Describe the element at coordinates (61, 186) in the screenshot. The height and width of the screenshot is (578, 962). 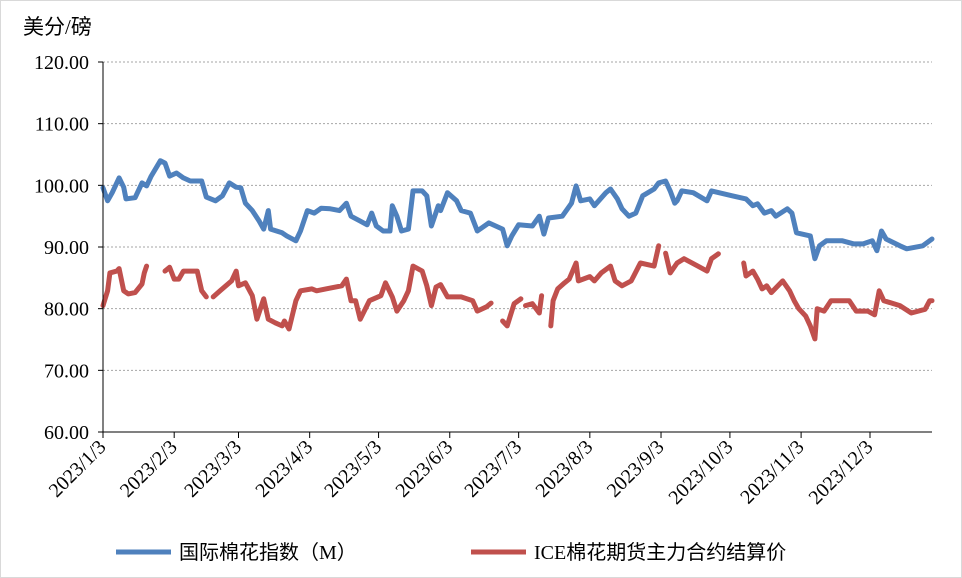
I see `y-tick-label: 100.00` at that location.